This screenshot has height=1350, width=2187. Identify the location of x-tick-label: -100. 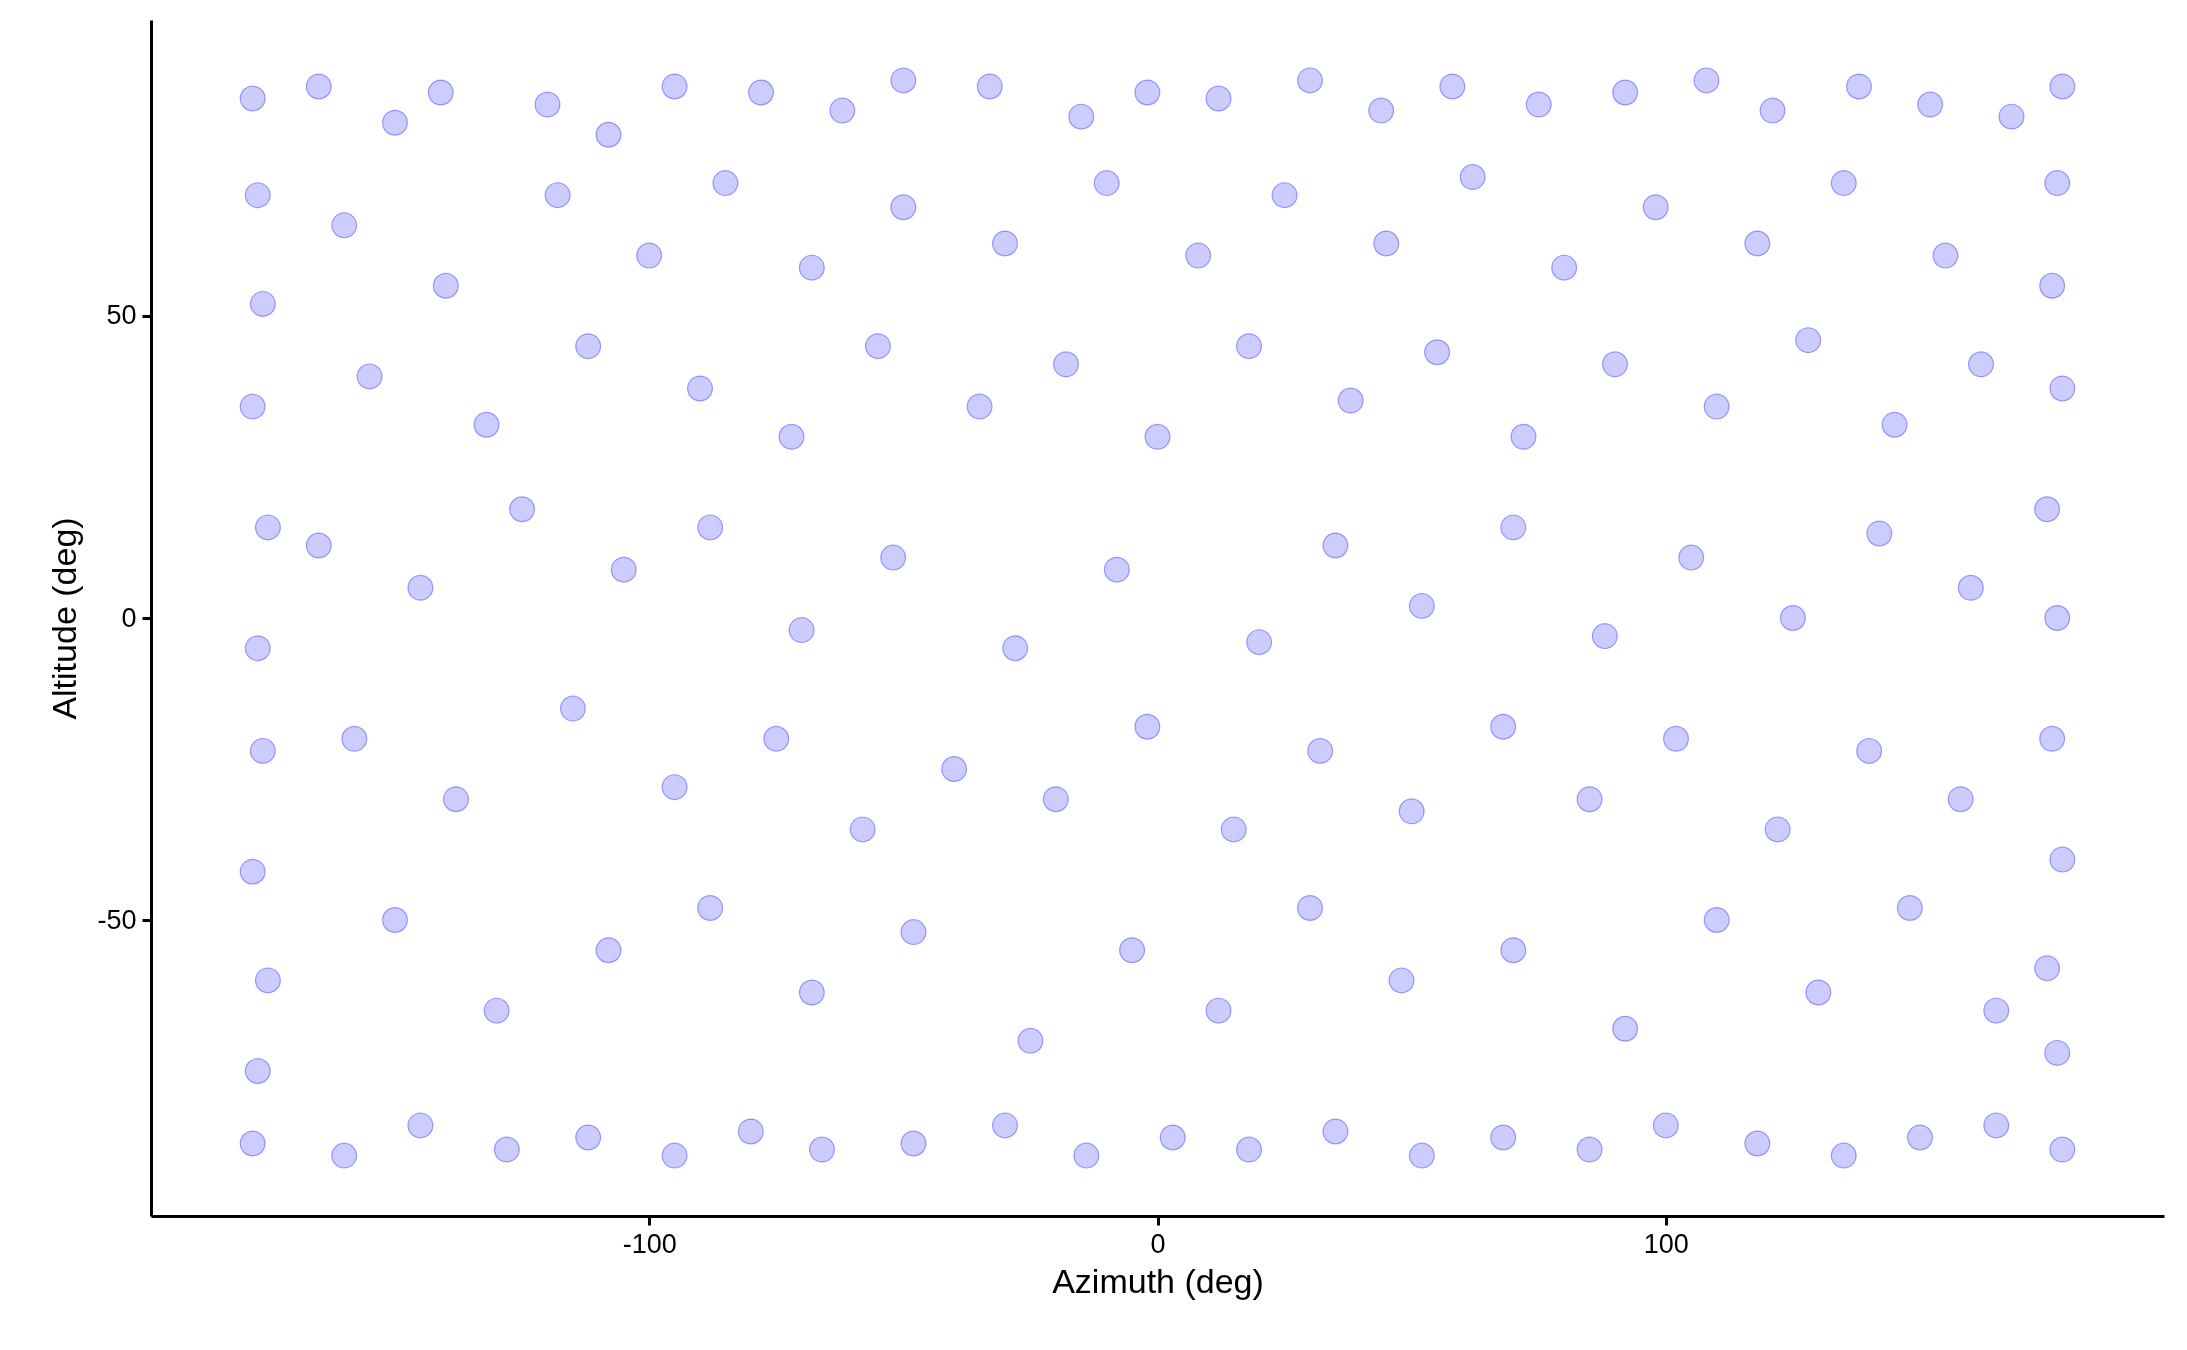
(649, 1243).